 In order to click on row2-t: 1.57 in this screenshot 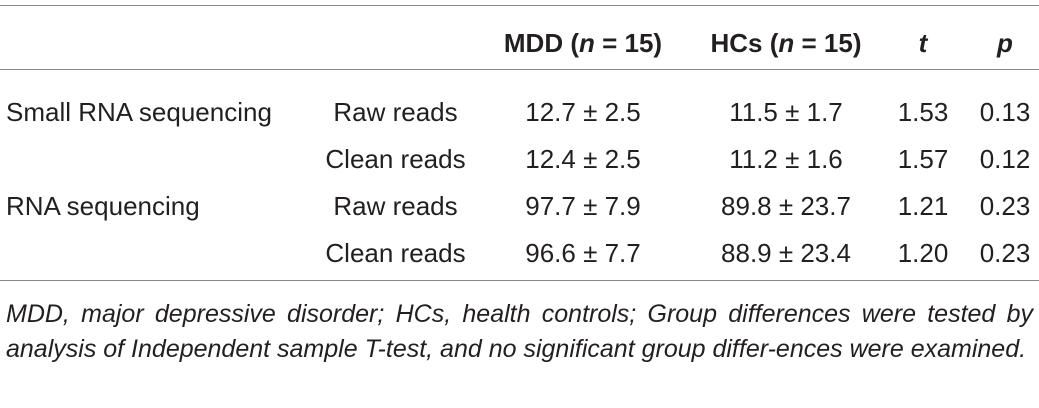, I will do `click(923, 159)`.